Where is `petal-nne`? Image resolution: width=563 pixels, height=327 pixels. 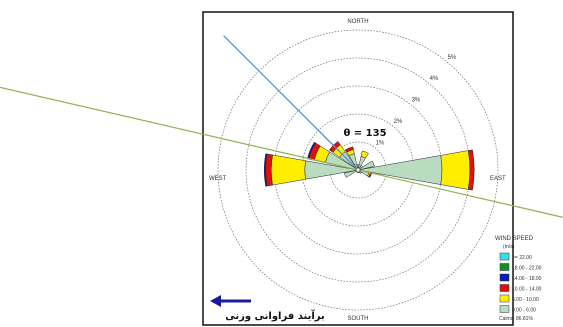
petal-nne is located at coordinates (364, 154).